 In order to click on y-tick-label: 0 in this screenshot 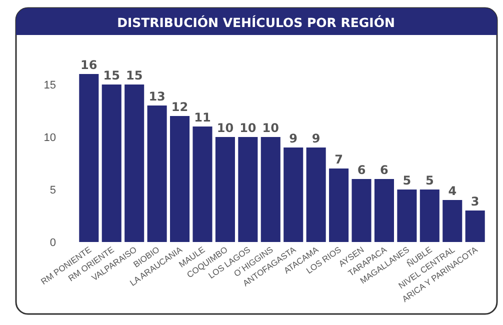, I will do `click(53, 243)`.